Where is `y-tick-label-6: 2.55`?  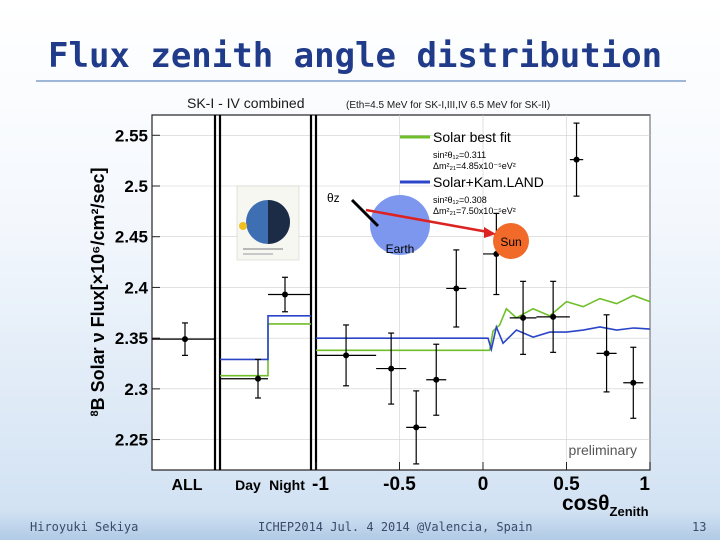
y-tick-label-6: 2.55 is located at coordinates (131, 135).